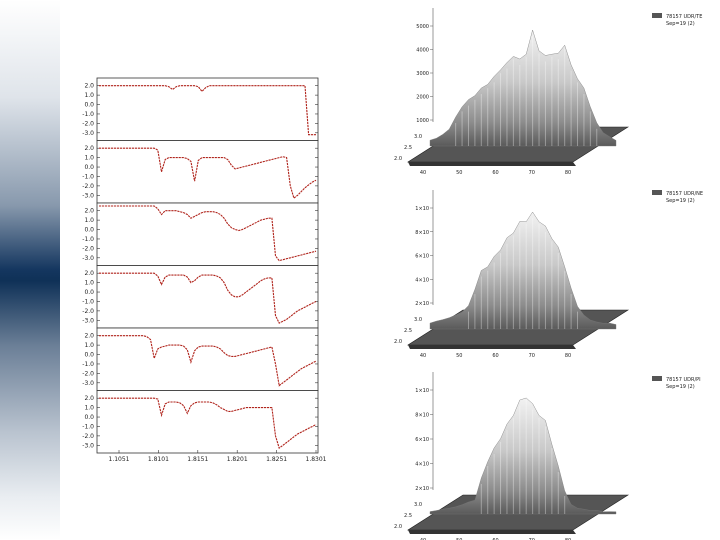 The width and height of the screenshot is (720, 540). What do you see at coordinates (683, 380) in the screenshot?
I see `legend-text: 78157 UDR/PI` at bounding box center [683, 380].